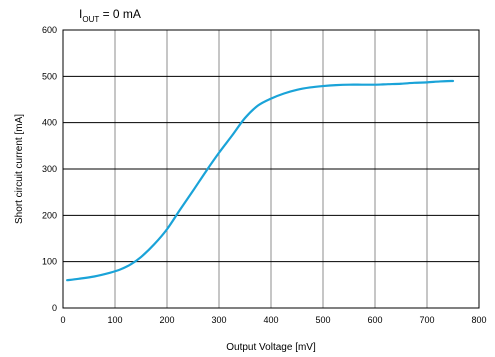 This screenshot has height=357, width=495. I want to click on x-tick-label: 500, so click(322, 320).